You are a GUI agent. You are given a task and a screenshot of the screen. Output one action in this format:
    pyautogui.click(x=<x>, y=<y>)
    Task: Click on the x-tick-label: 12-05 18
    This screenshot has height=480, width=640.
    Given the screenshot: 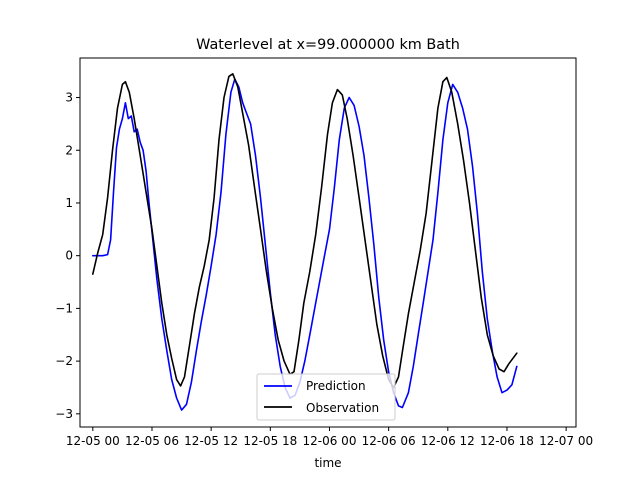 What is the action you would take?
    pyautogui.click(x=270, y=441)
    